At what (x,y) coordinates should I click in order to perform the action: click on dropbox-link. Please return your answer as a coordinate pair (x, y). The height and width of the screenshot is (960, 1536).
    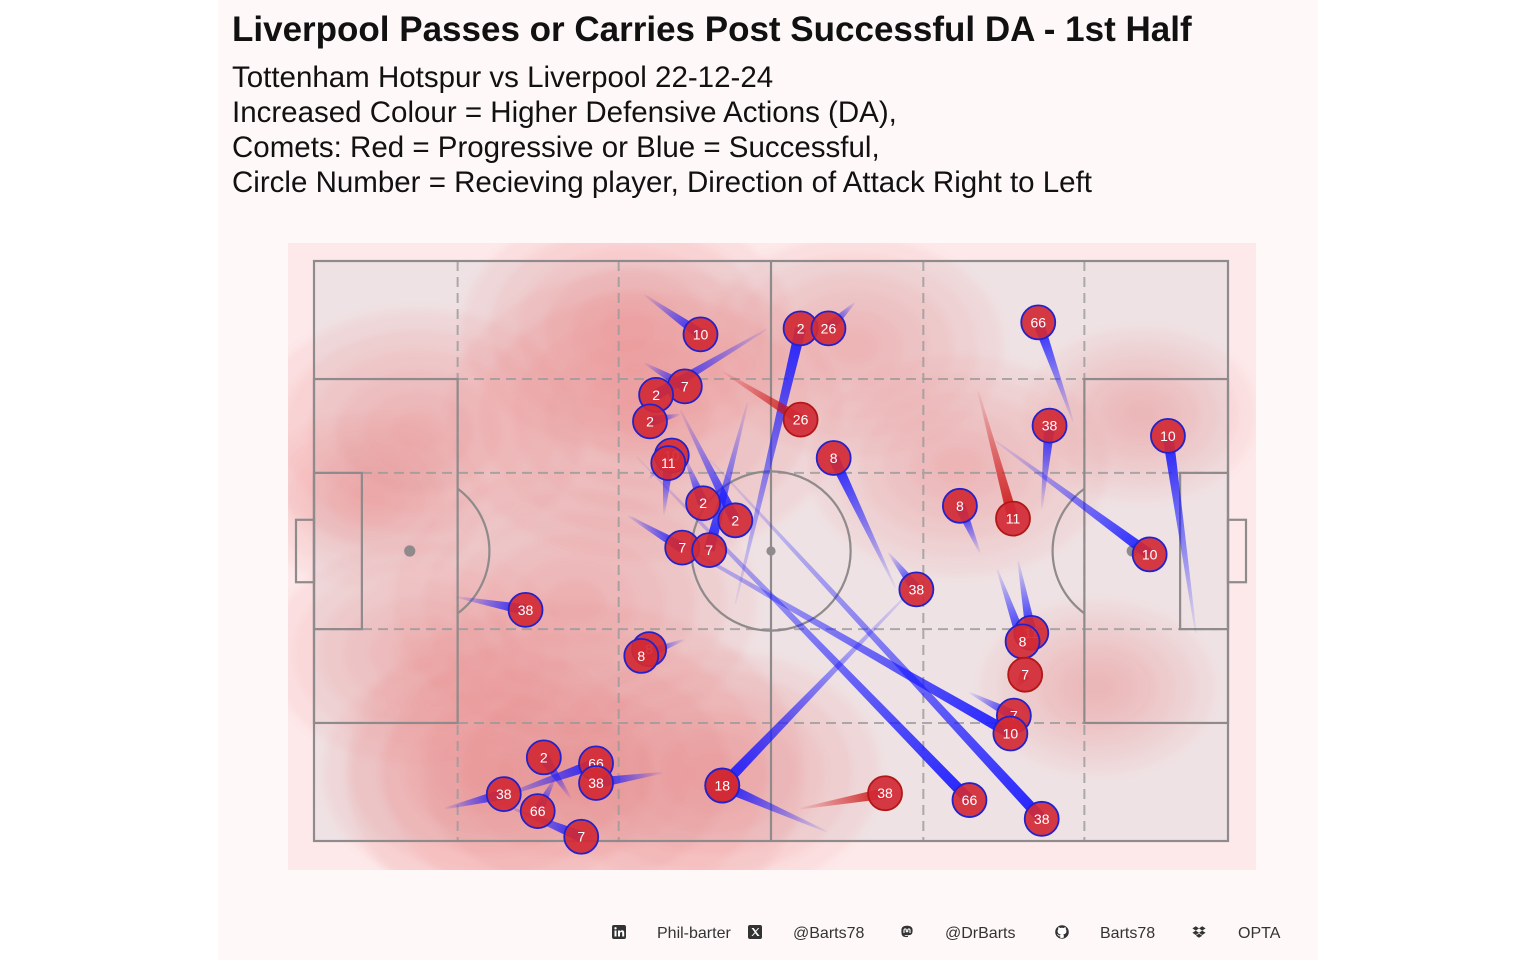
    Looking at the image, I should click on (1199, 932).